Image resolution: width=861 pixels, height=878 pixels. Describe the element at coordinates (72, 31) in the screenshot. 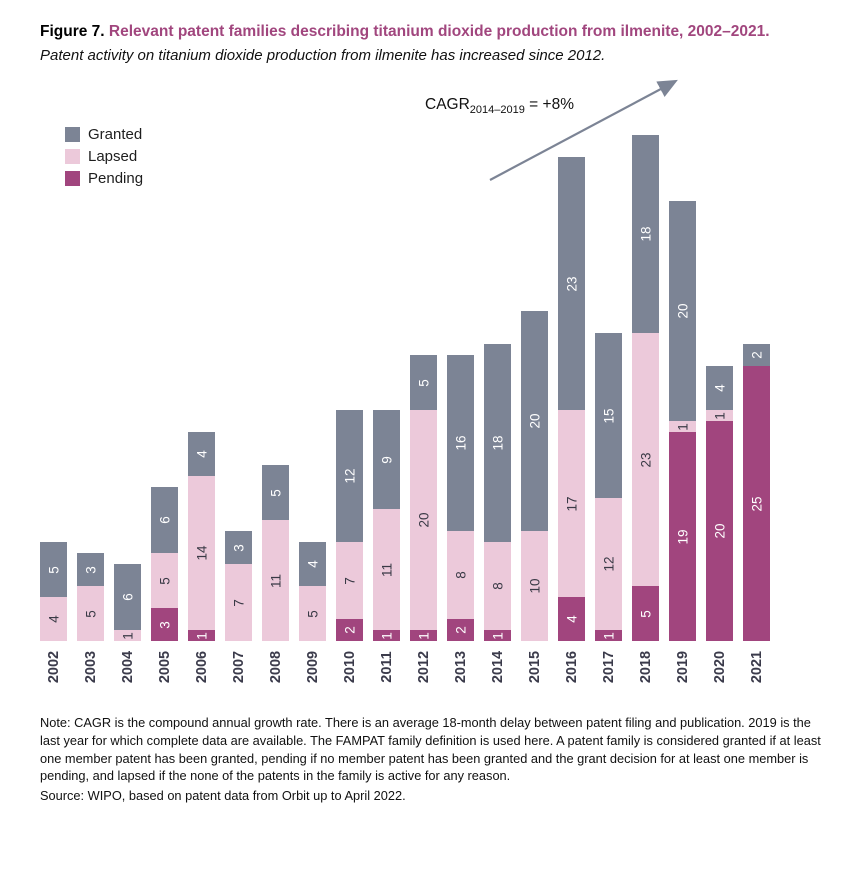

I see `figure-label: Figure 7.` at that location.